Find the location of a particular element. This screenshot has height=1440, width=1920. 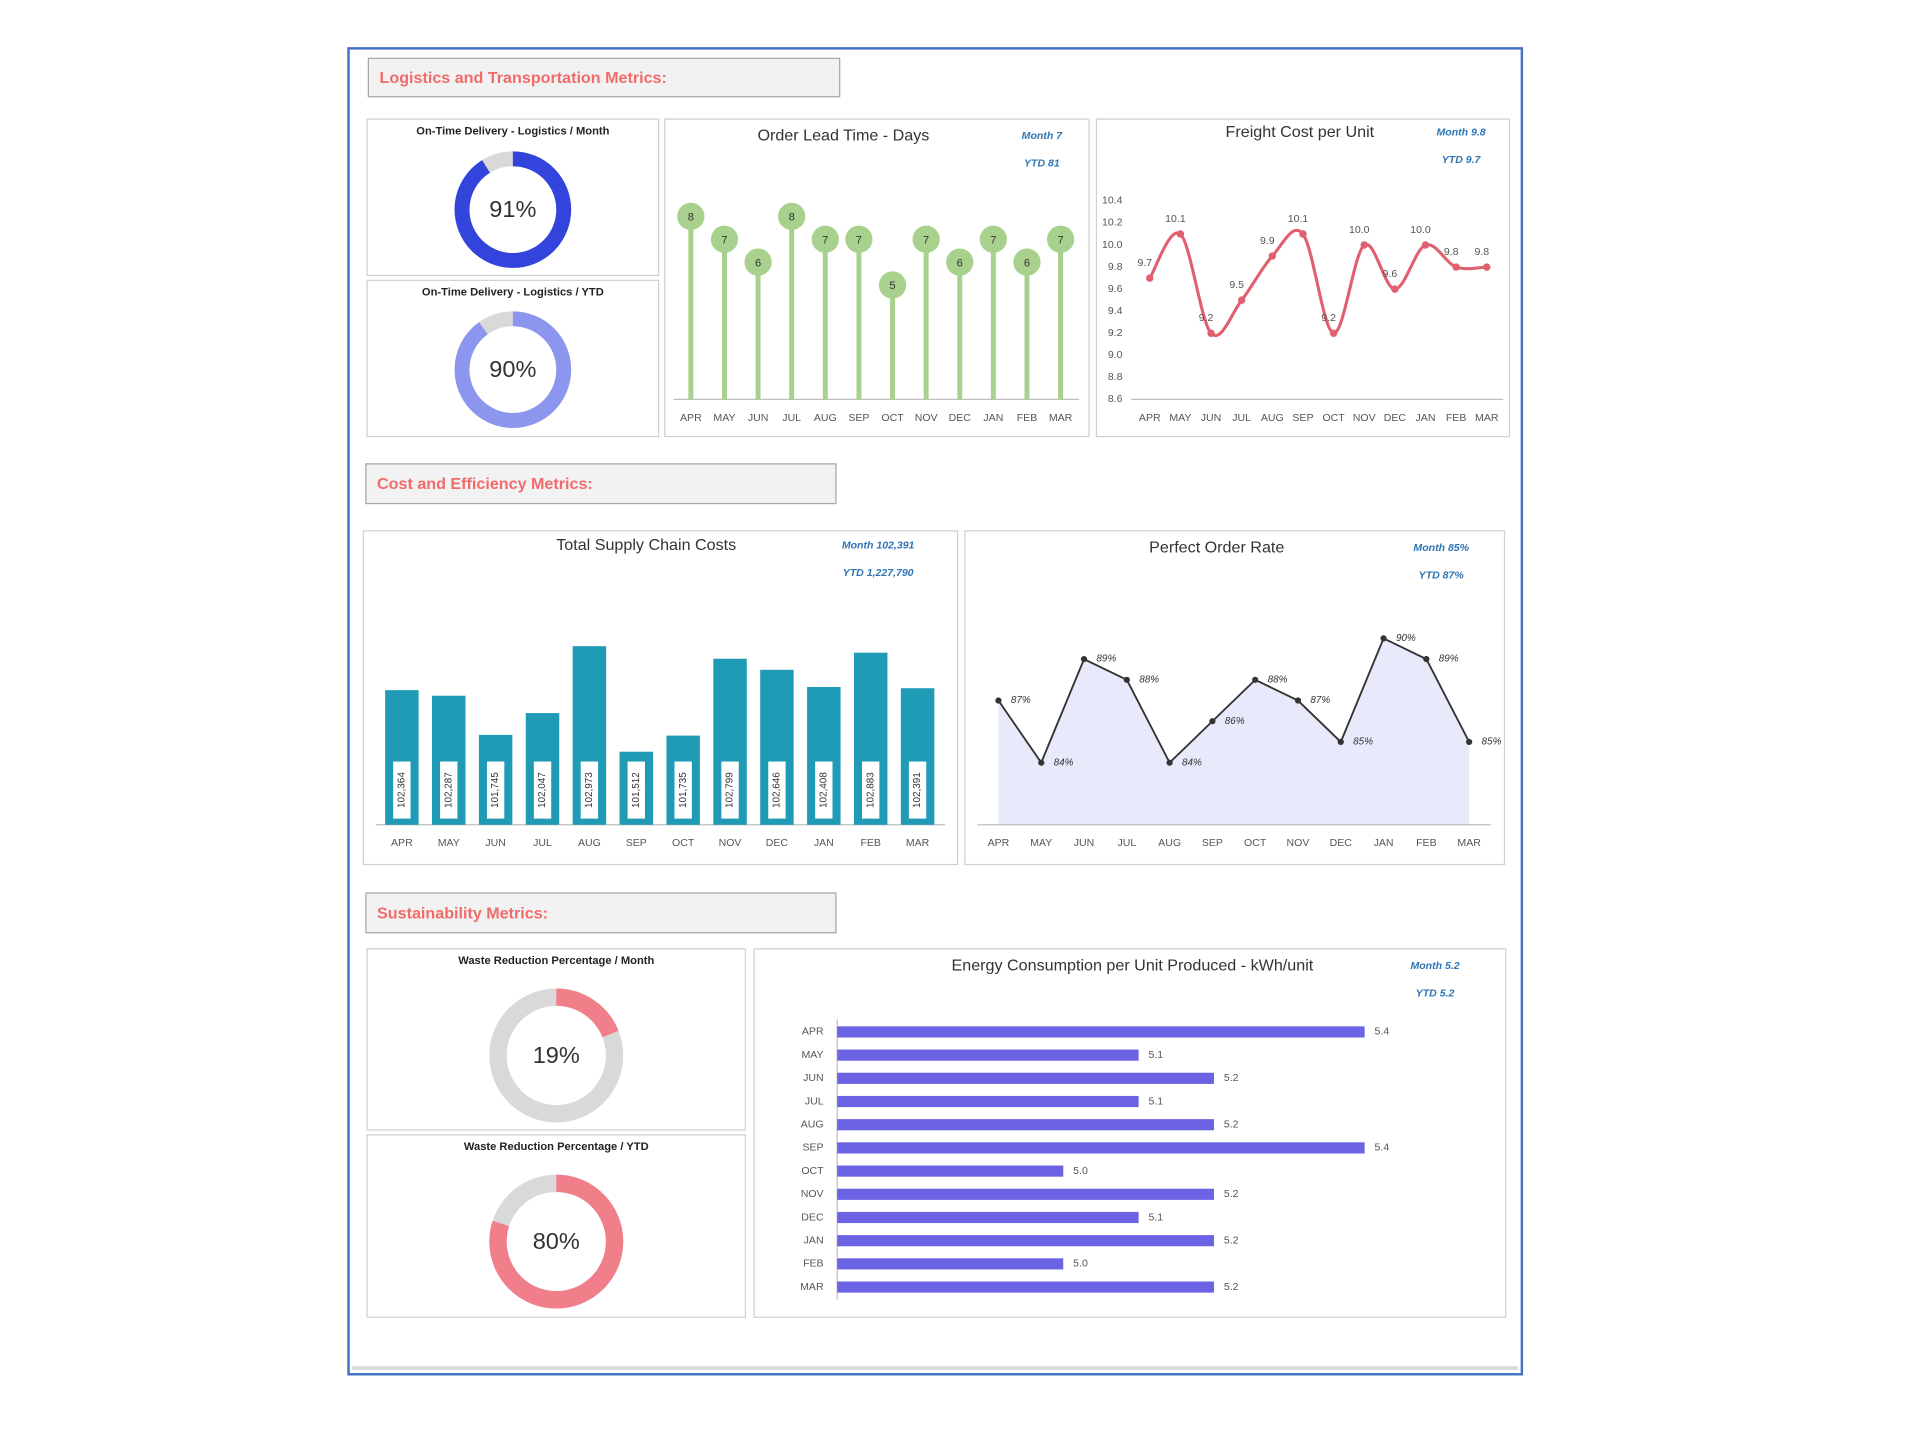

data-label: 87% is located at coordinates (1021, 700).